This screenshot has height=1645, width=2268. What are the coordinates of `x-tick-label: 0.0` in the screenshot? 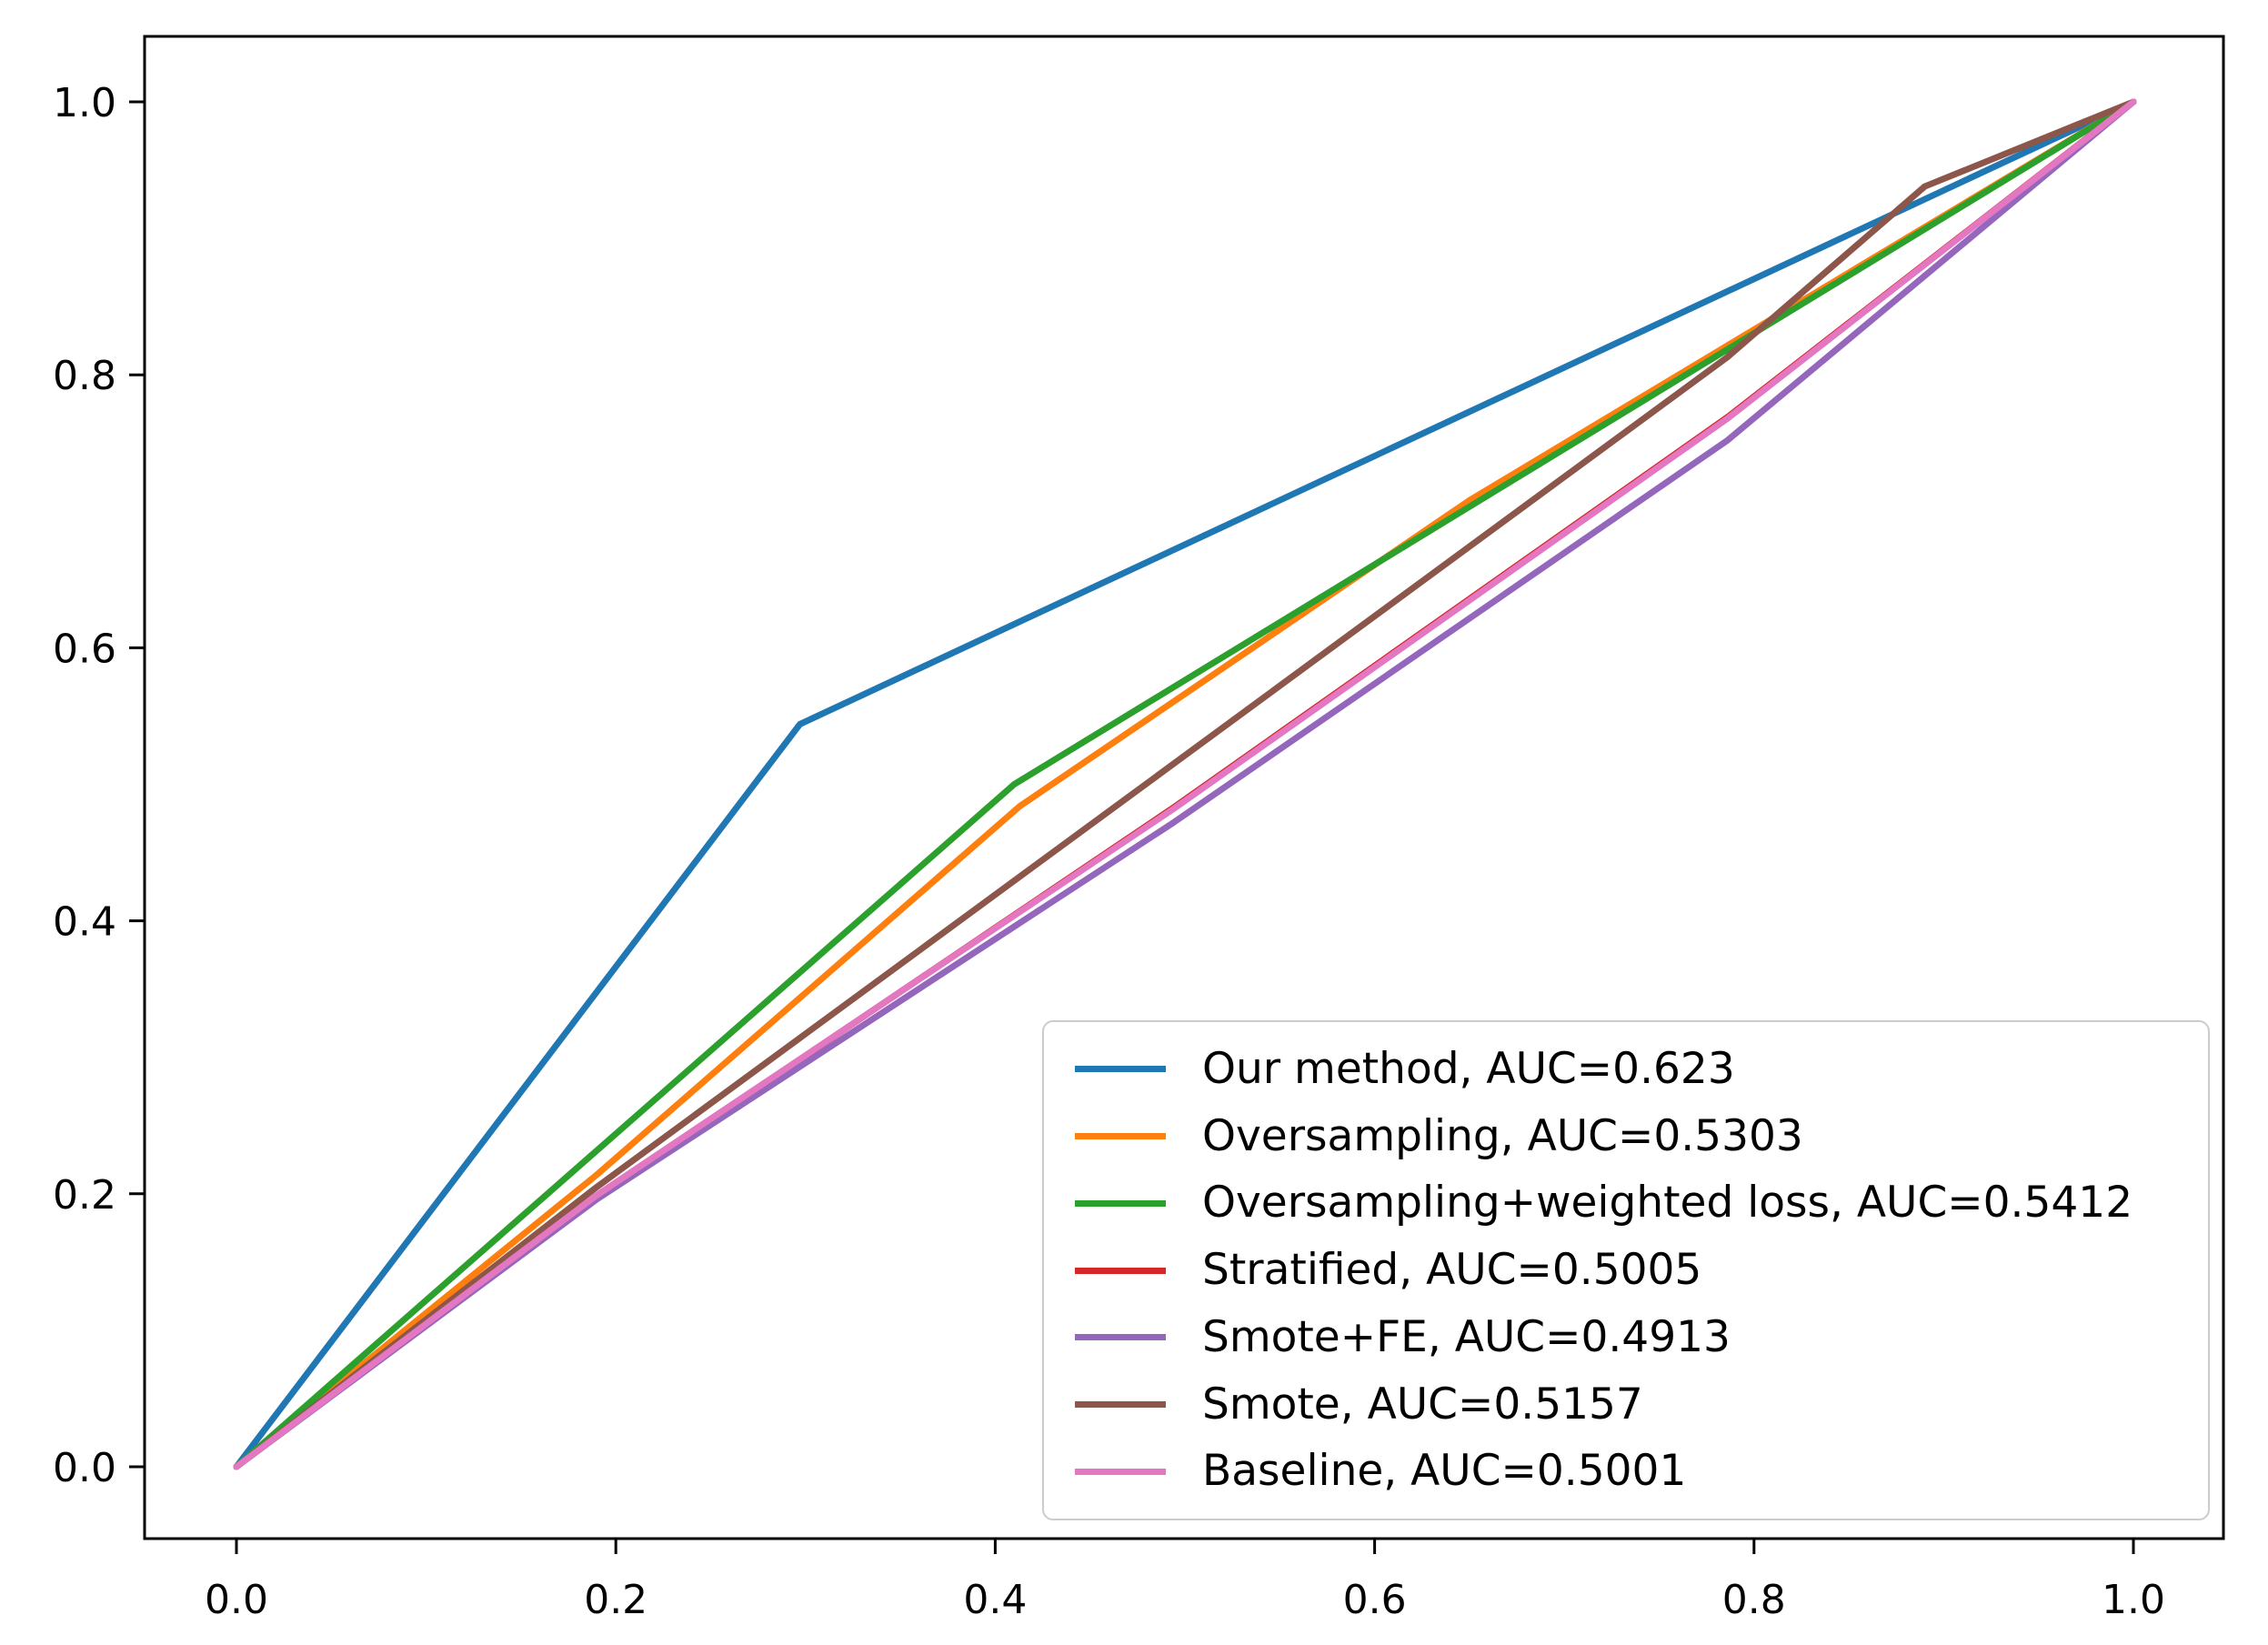 It's located at (237, 1600).